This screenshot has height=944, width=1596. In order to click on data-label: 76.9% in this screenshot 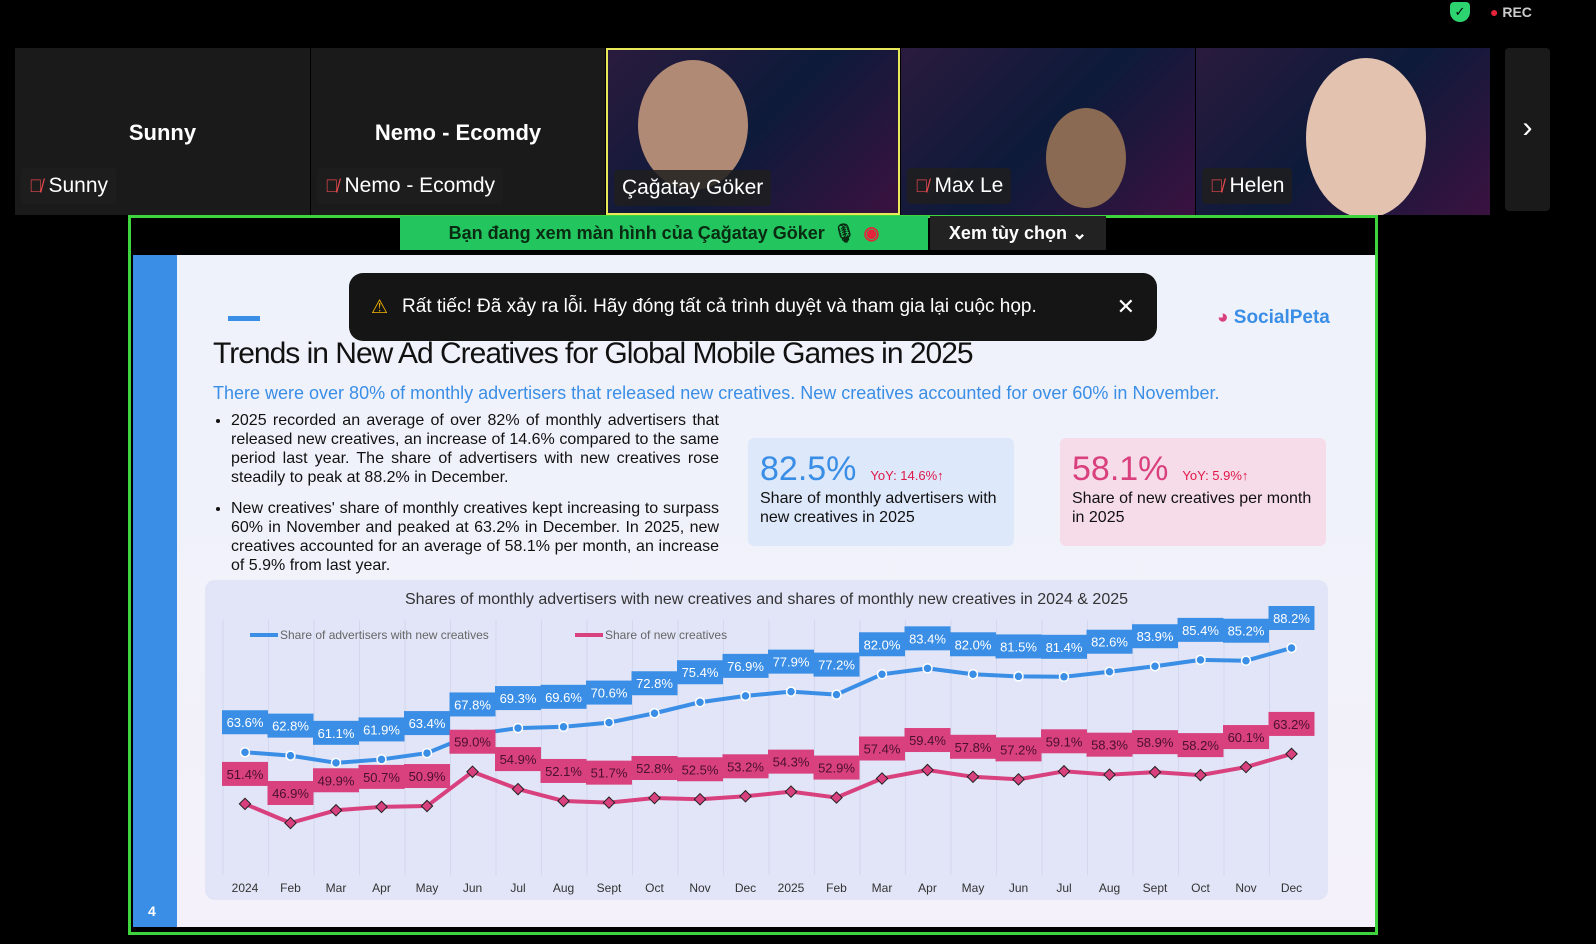, I will do `click(745, 666)`.